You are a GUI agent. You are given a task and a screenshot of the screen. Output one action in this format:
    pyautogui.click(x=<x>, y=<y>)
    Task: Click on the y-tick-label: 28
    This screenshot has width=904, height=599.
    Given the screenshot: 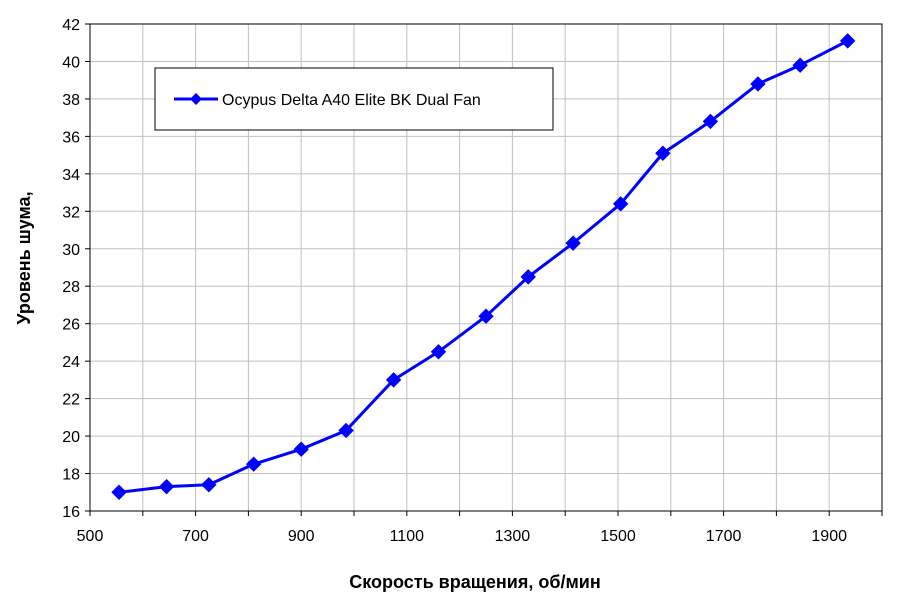 What is the action you would take?
    pyautogui.click(x=71, y=287)
    